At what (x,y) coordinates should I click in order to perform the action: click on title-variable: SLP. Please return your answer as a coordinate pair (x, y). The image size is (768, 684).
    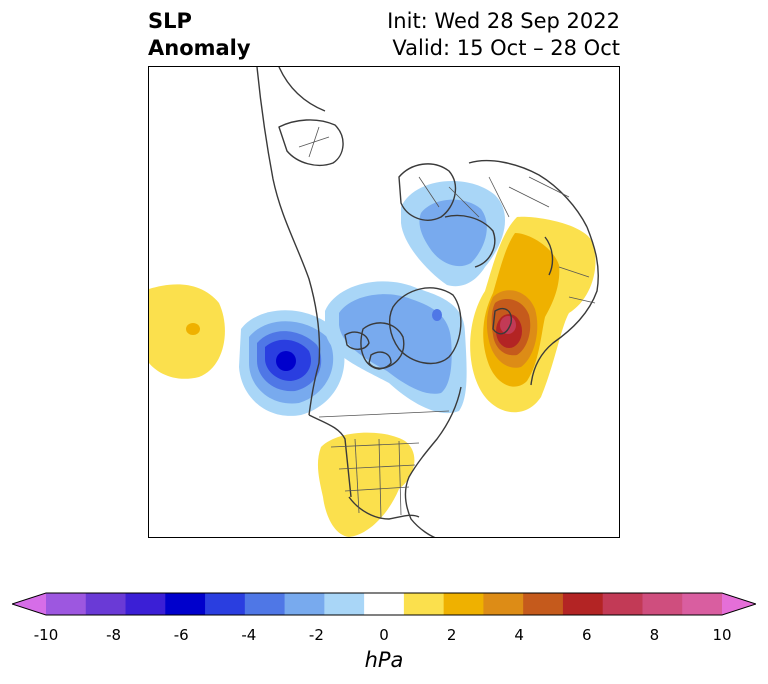
    Looking at the image, I should click on (170, 21).